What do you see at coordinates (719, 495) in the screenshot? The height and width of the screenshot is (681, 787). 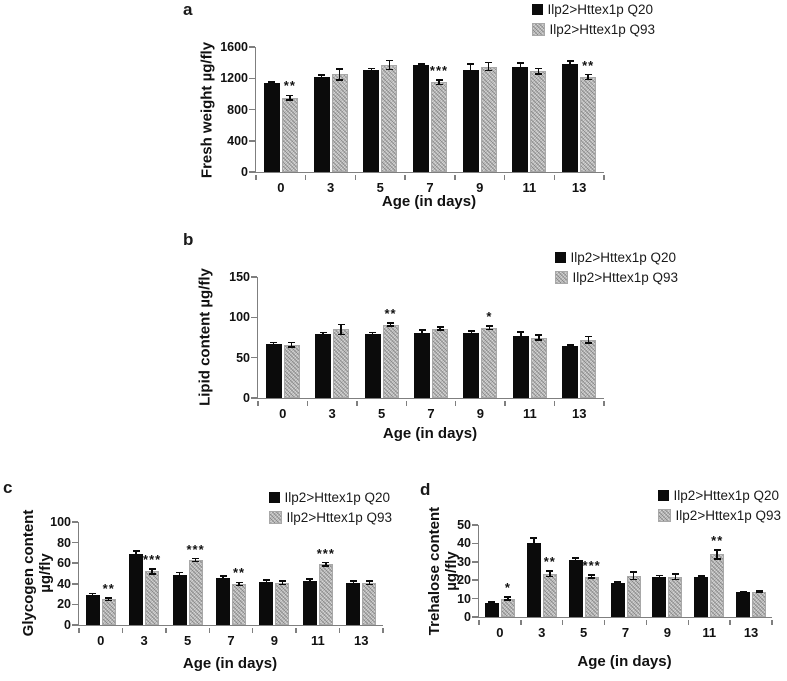 I see `legend-item-q20: Ilp2>Httex1p Q20` at bounding box center [719, 495].